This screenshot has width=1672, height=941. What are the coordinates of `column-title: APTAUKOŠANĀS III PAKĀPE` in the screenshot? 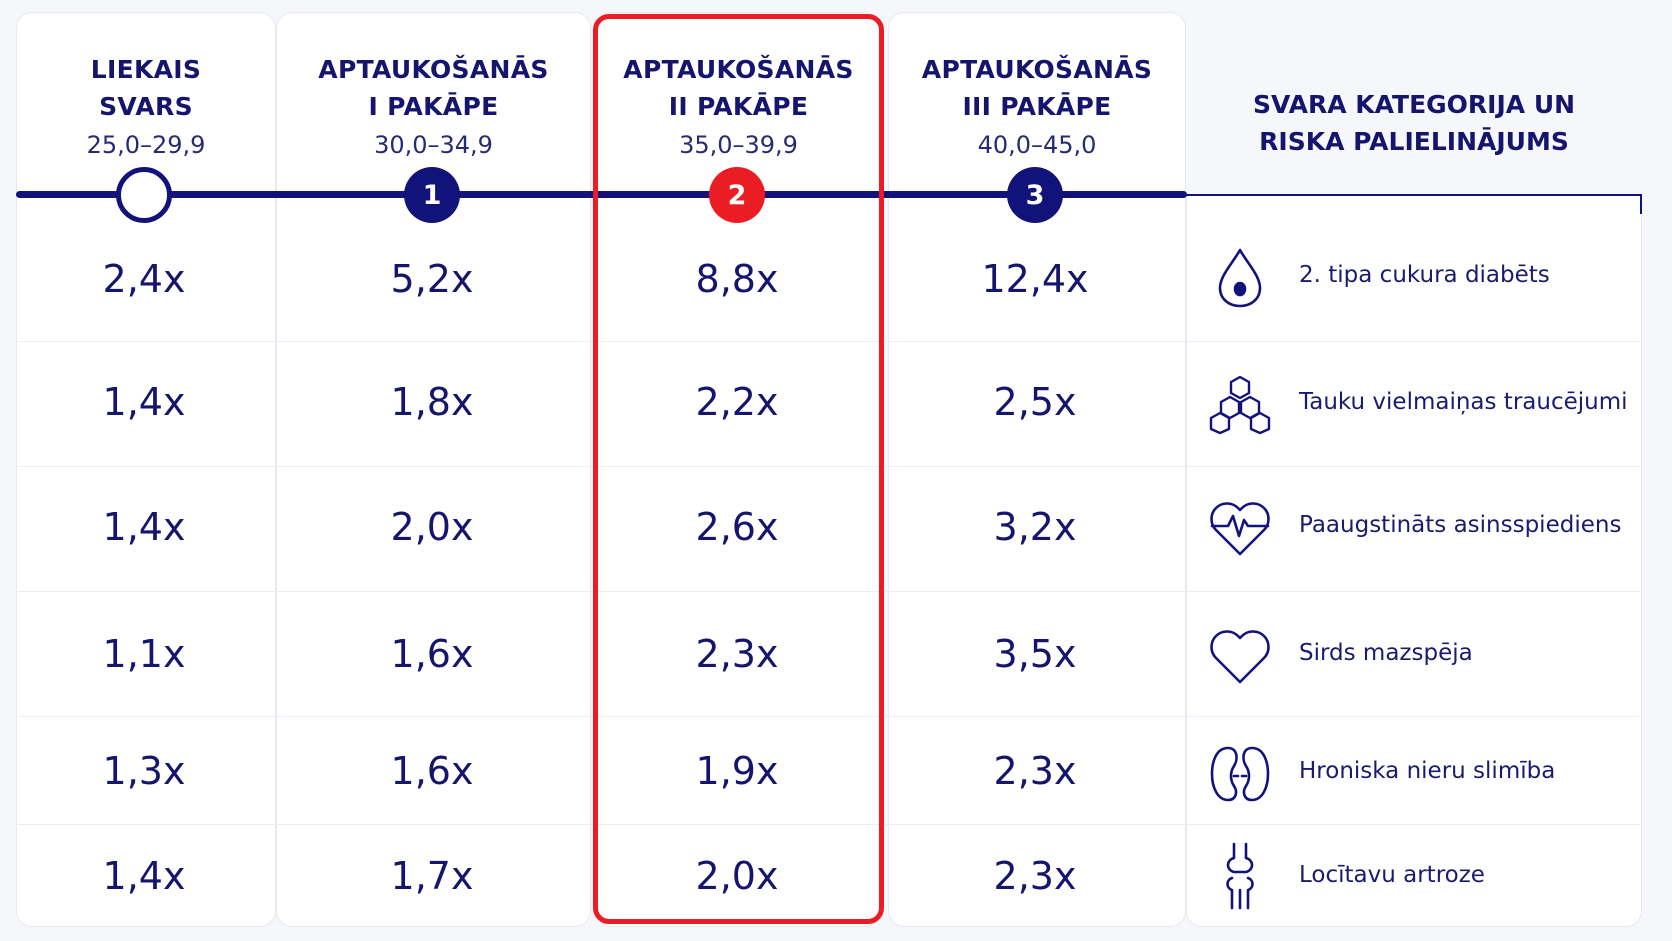 It's located at (1037, 88).